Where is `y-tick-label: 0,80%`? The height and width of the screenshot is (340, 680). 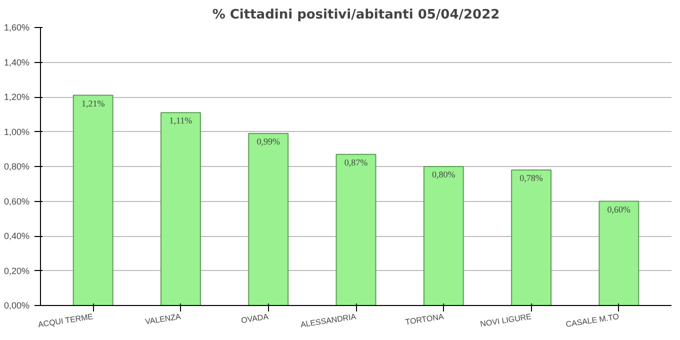 y-tick-label: 0,80% is located at coordinates (17, 167).